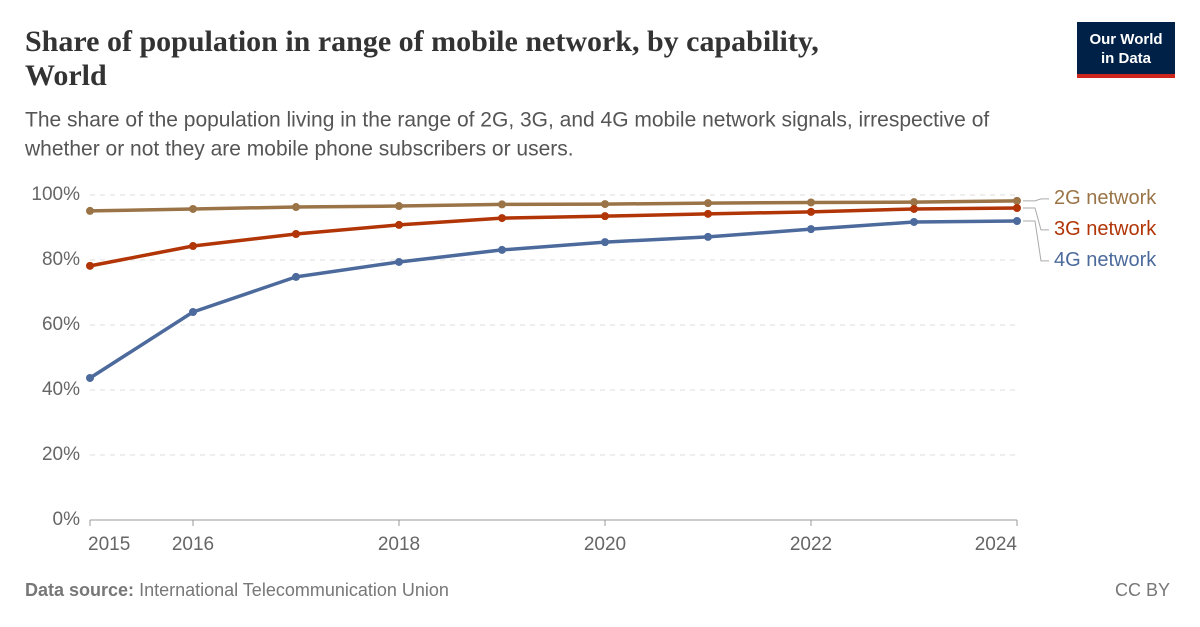 The image size is (1200, 627). What do you see at coordinates (61, 389) in the screenshot?
I see `y-tick-label: 40%` at bounding box center [61, 389].